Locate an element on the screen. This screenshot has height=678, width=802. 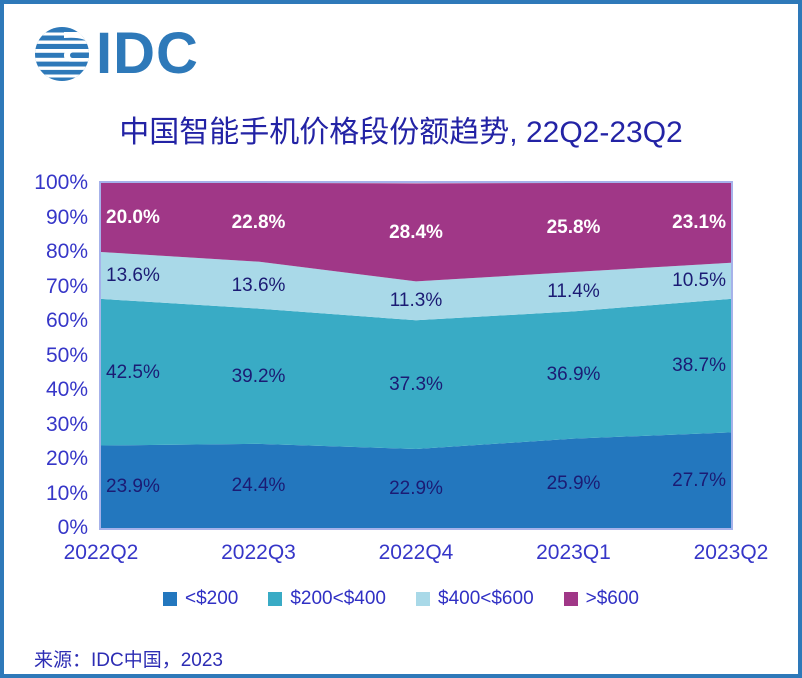
legend-item: <$200 is located at coordinates (200, 599).